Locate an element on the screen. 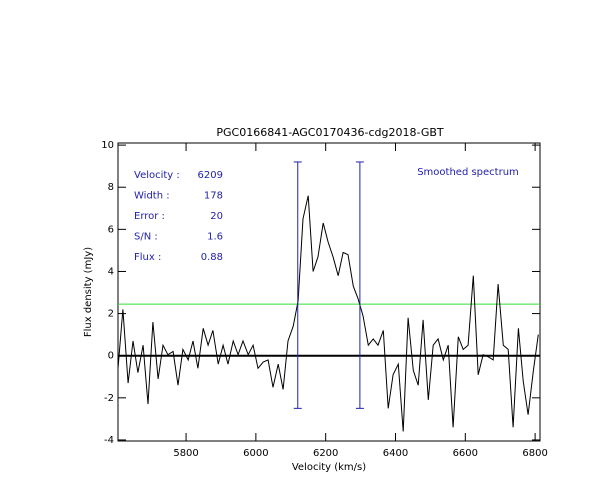 The height and width of the screenshot is (500, 595). annotation: Smoothed spectrum is located at coordinates (468, 172).